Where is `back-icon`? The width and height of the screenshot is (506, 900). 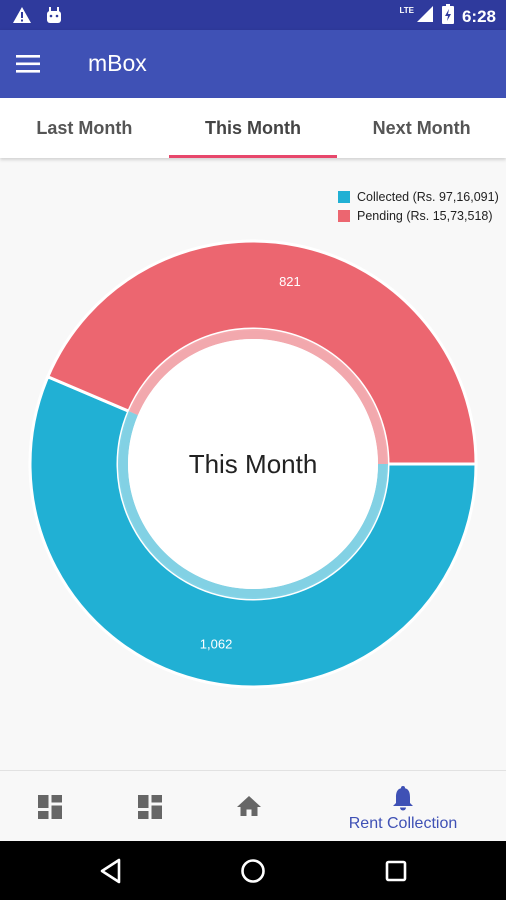
back-icon is located at coordinates (112, 871).